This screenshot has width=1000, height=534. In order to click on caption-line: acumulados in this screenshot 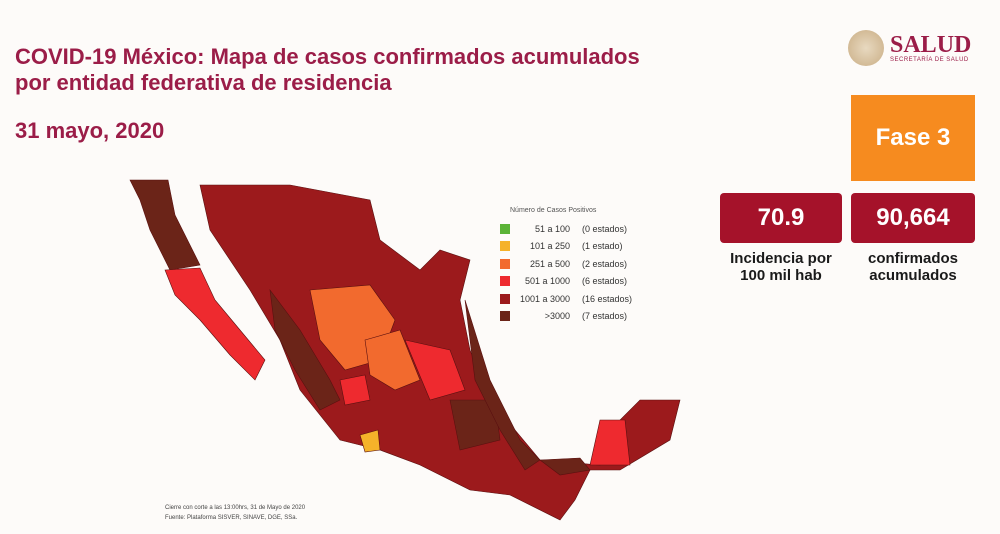, I will do `click(913, 275)`.